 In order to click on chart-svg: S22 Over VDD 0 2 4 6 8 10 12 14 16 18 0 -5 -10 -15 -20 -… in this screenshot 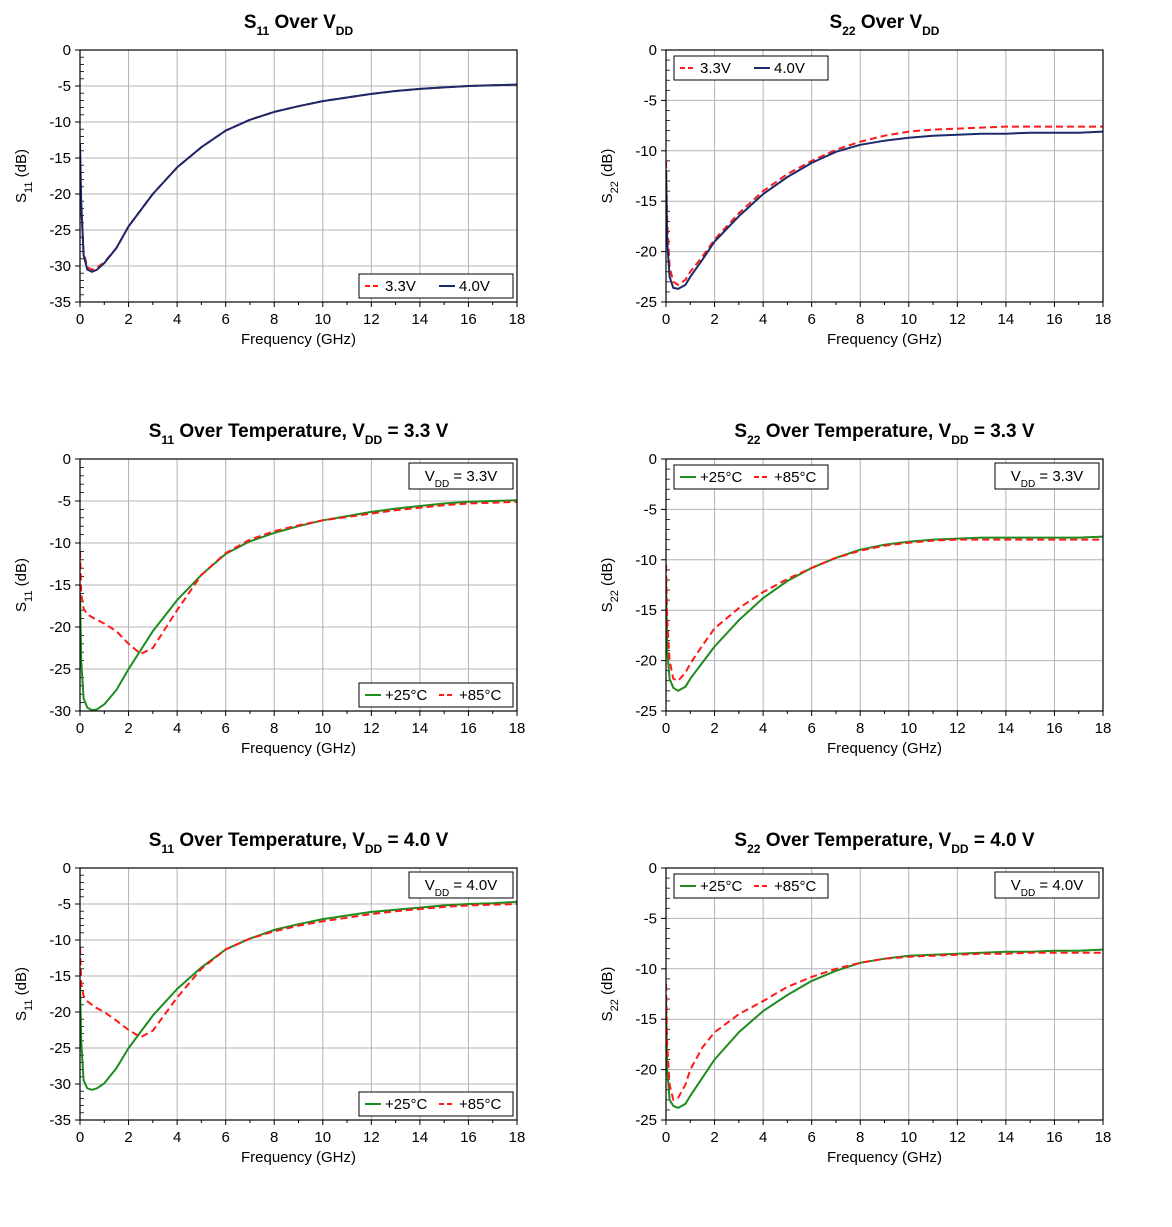, I will do `click(855, 180)`.